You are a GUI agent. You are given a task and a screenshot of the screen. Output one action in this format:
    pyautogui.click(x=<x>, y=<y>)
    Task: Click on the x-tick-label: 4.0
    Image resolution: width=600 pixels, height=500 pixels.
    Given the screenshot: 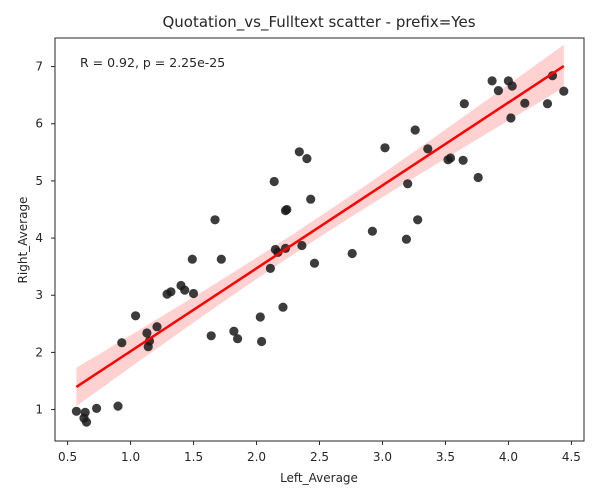 What is the action you would take?
    pyautogui.click(x=508, y=457)
    